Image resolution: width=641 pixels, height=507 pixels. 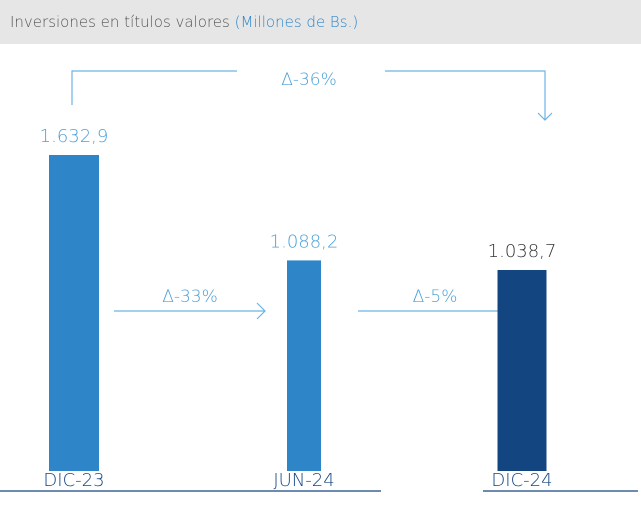 I want to click on x-tick-label: DIC-23, so click(x=73, y=480).